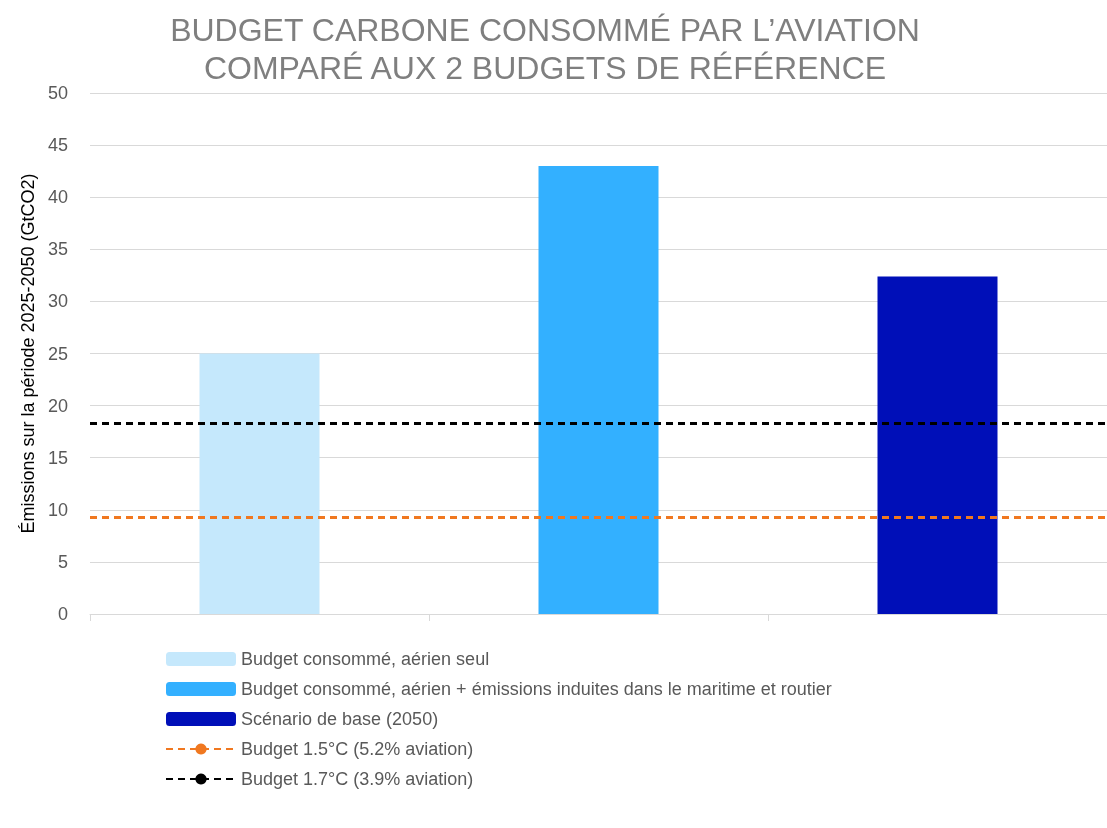 The image size is (1107, 828). What do you see at coordinates (357, 749) in the screenshot?
I see `legend-label: Budget 1.5°C (5.2% aviation)` at bounding box center [357, 749].